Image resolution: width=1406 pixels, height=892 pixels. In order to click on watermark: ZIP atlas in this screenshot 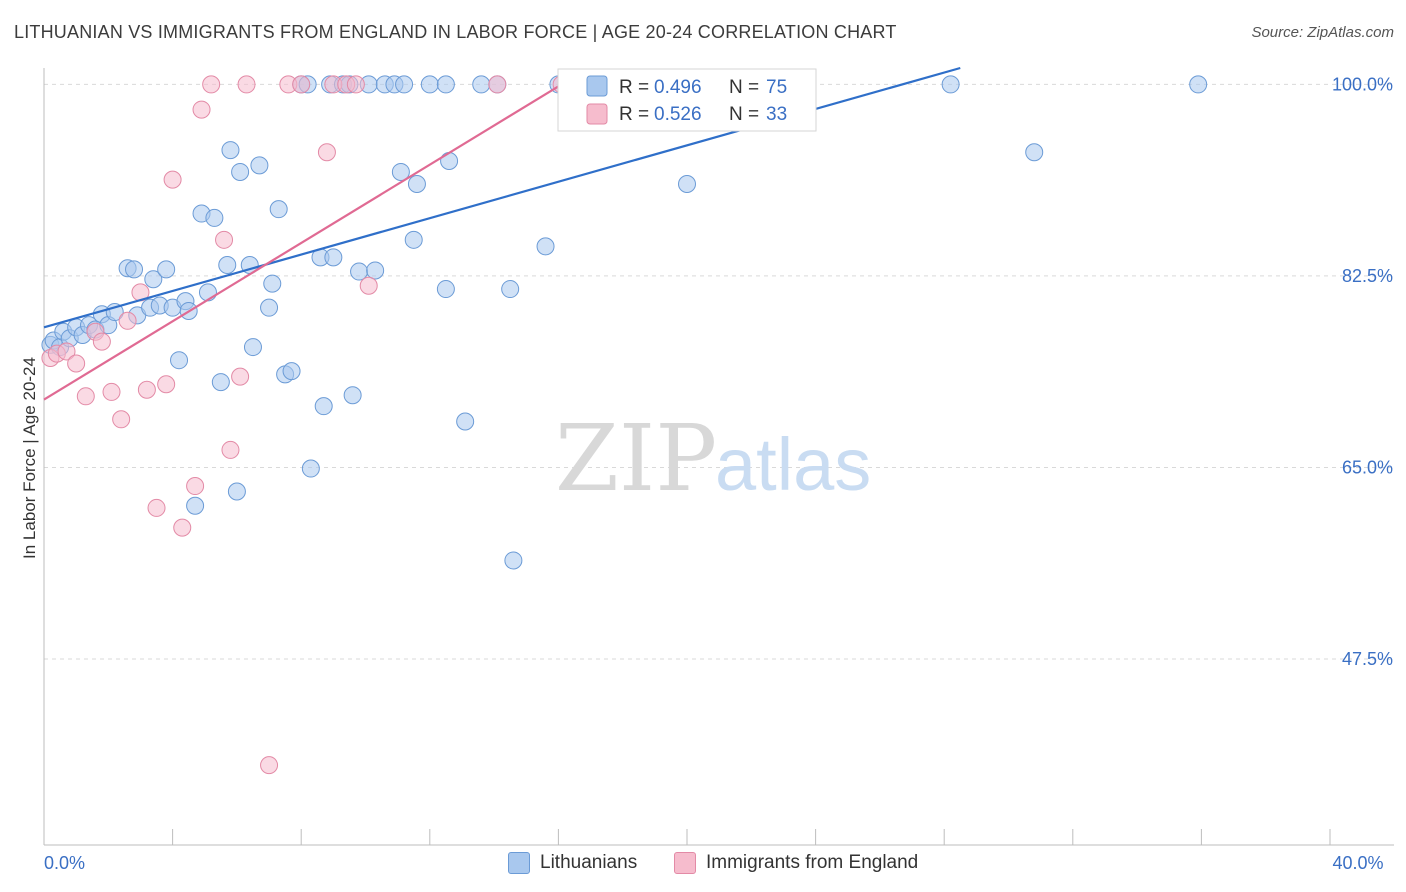, I will do `click(713, 458)`.